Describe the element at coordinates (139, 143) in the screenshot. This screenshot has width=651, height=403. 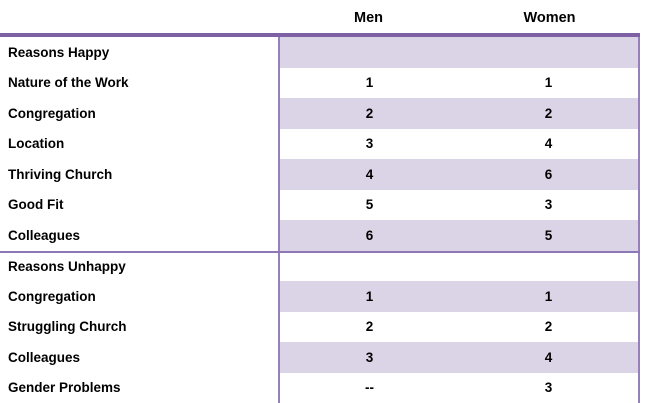
I see `row-label: Location` at that location.